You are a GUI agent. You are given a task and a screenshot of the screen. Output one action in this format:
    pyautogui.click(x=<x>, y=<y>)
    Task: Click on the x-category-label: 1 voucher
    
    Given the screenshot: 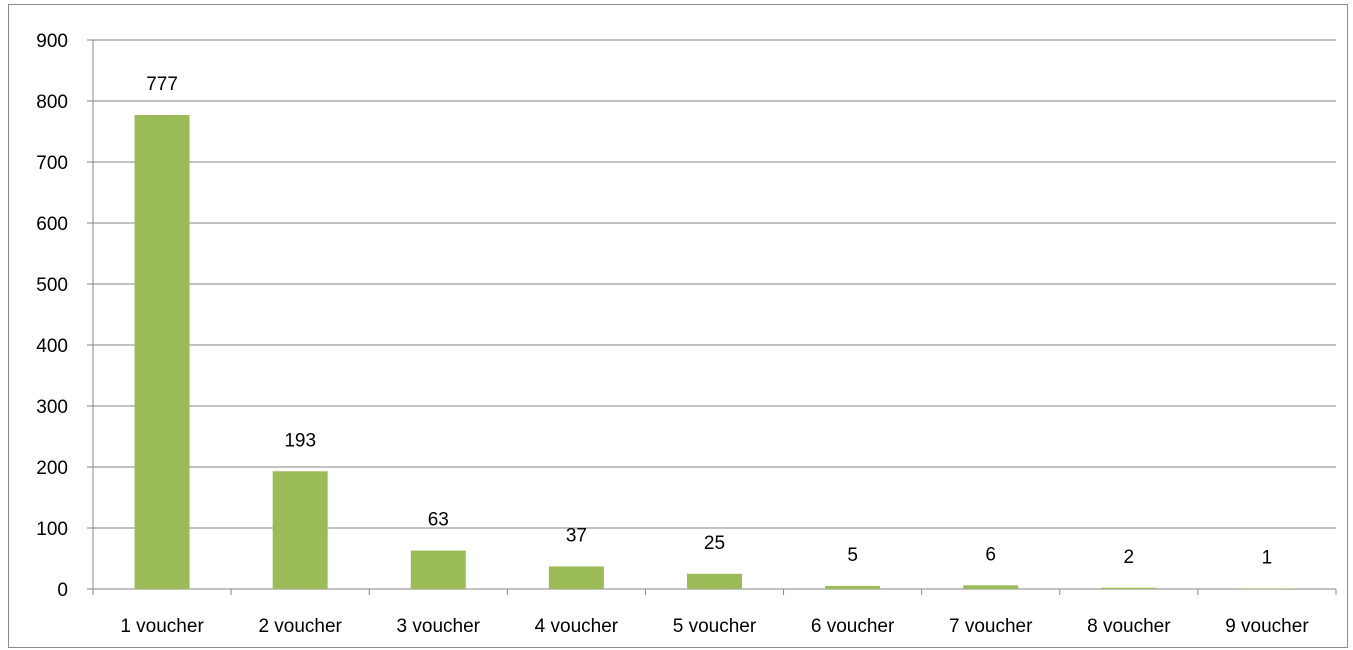 What is the action you would take?
    pyautogui.click(x=162, y=626)
    